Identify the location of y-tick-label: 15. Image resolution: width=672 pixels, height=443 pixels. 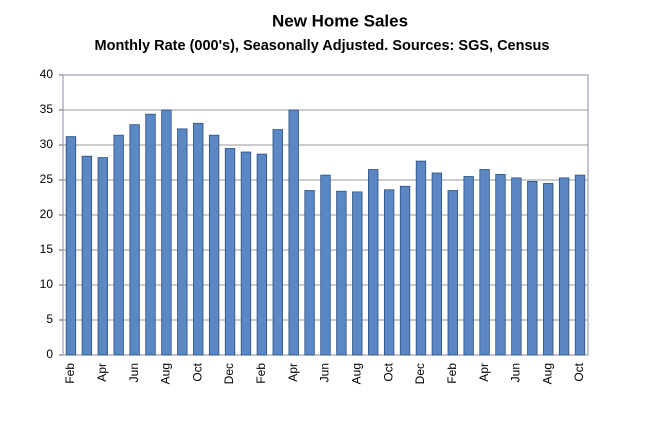
(47, 249).